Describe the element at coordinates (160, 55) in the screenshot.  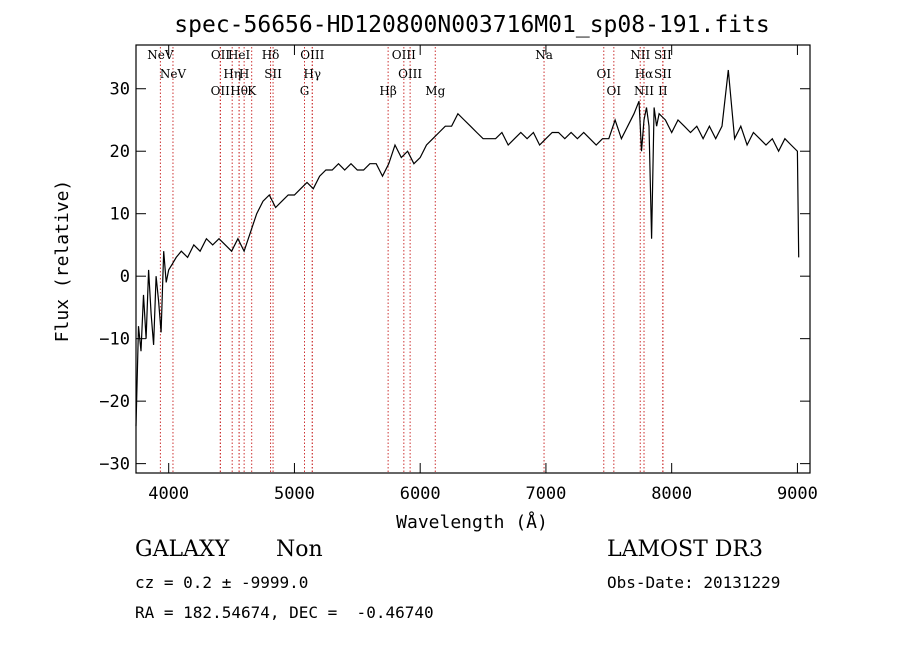
I see `line-label-0: NeV` at that location.